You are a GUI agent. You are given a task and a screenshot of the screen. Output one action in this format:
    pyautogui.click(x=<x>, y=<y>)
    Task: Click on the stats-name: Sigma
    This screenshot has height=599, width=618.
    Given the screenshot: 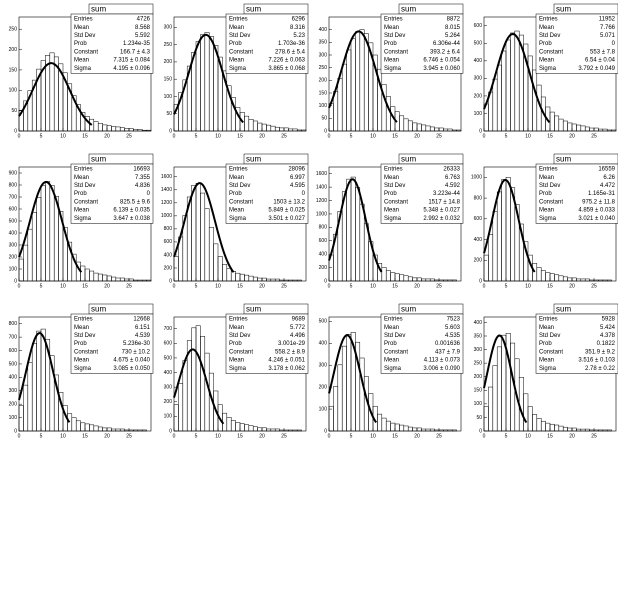 What is the action you would take?
    pyautogui.click(x=238, y=369)
    